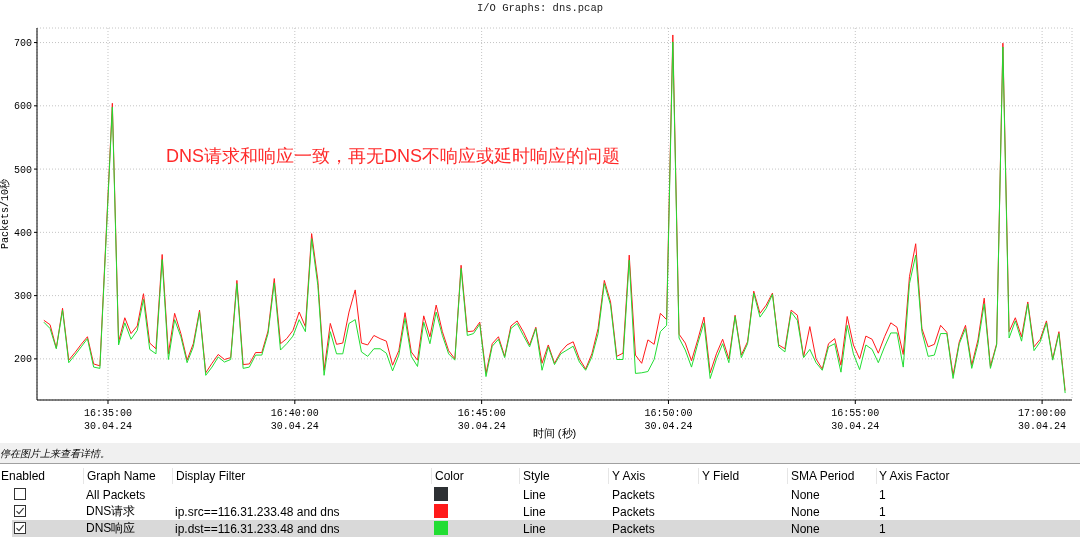  Describe the element at coordinates (721, 476) in the screenshot. I see `text: Y Field` at that location.